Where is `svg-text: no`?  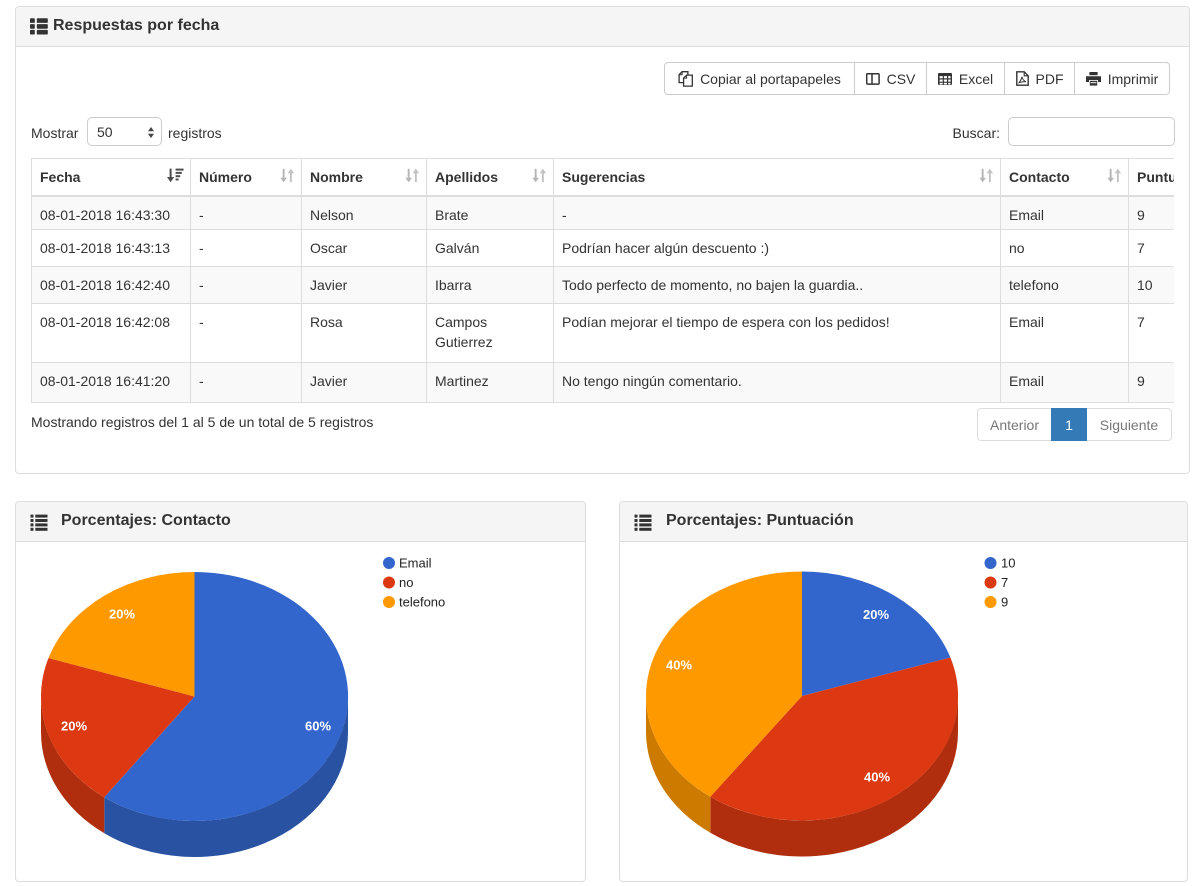
svg-text: no is located at coordinates (406, 582).